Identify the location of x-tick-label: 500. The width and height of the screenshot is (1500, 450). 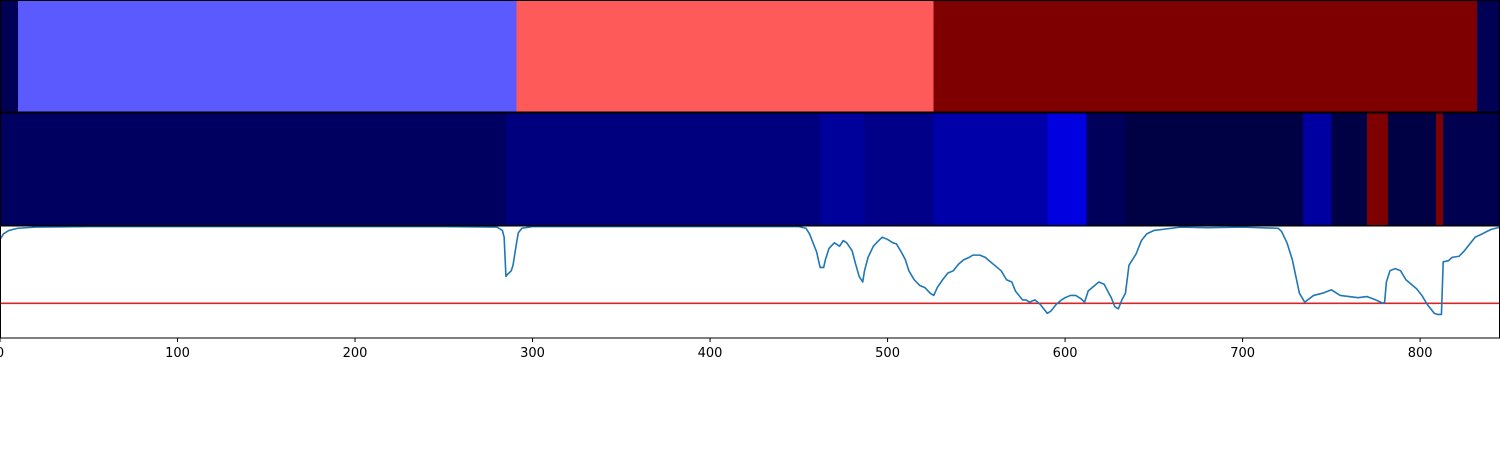
(887, 353).